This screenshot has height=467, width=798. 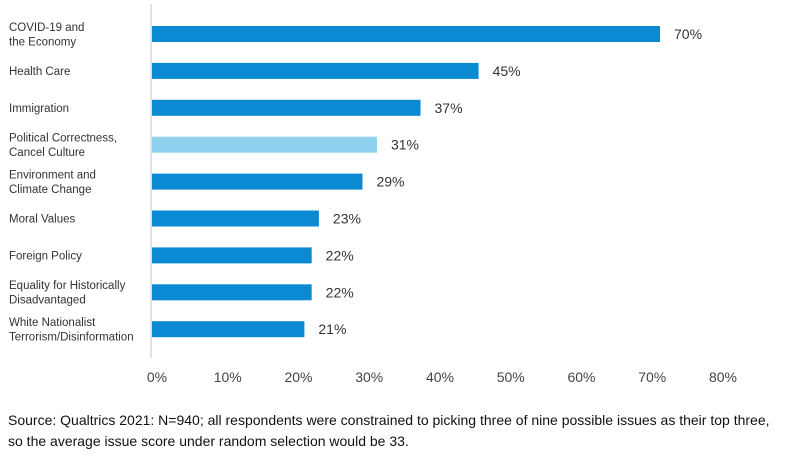 What do you see at coordinates (39, 109) in the screenshot?
I see `category-label-2: Immigration` at bounding box center [39, 109].